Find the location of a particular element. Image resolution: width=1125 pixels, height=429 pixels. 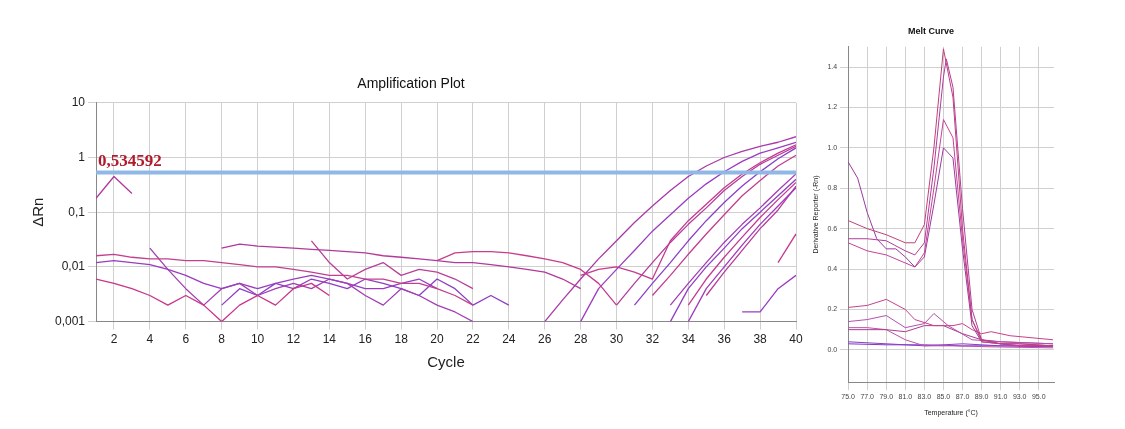

y-tick-label: 1 is located at coordinates (82, 156).